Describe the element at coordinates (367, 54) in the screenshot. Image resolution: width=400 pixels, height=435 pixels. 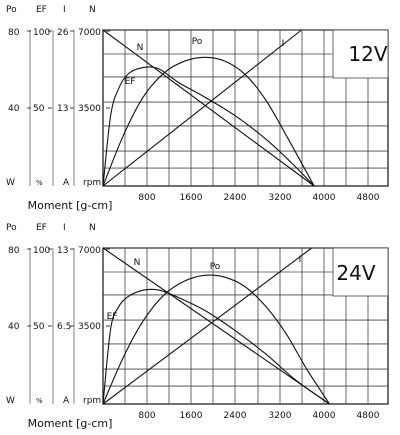
I see `voltage-label: 12V` at that location.